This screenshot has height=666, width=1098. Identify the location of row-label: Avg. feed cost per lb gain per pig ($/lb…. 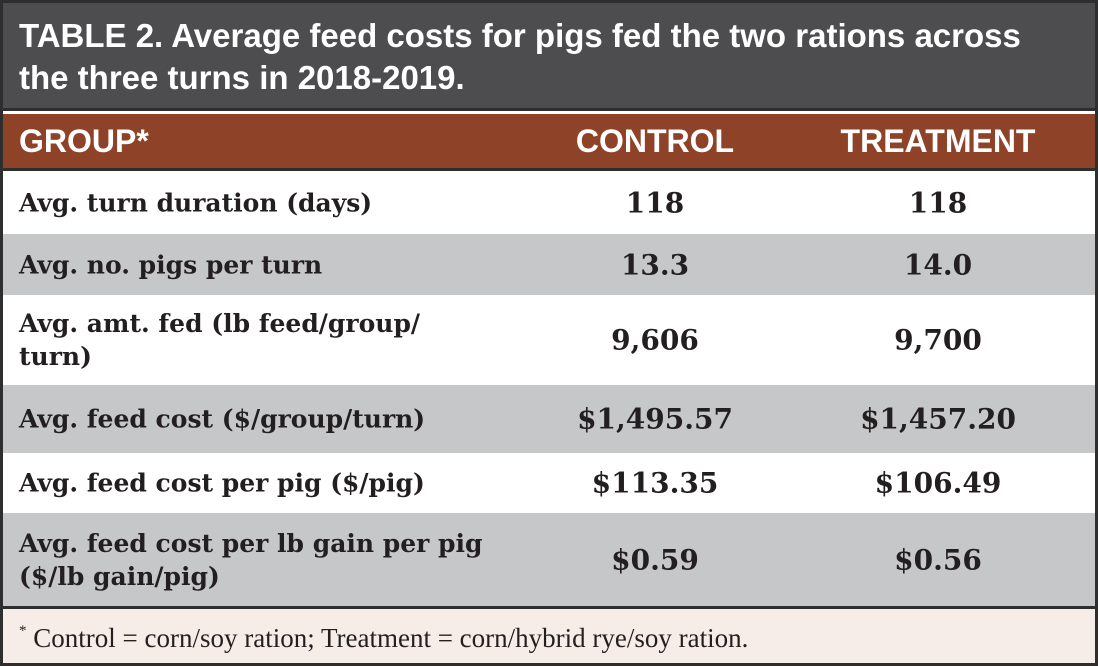
(251, 559).